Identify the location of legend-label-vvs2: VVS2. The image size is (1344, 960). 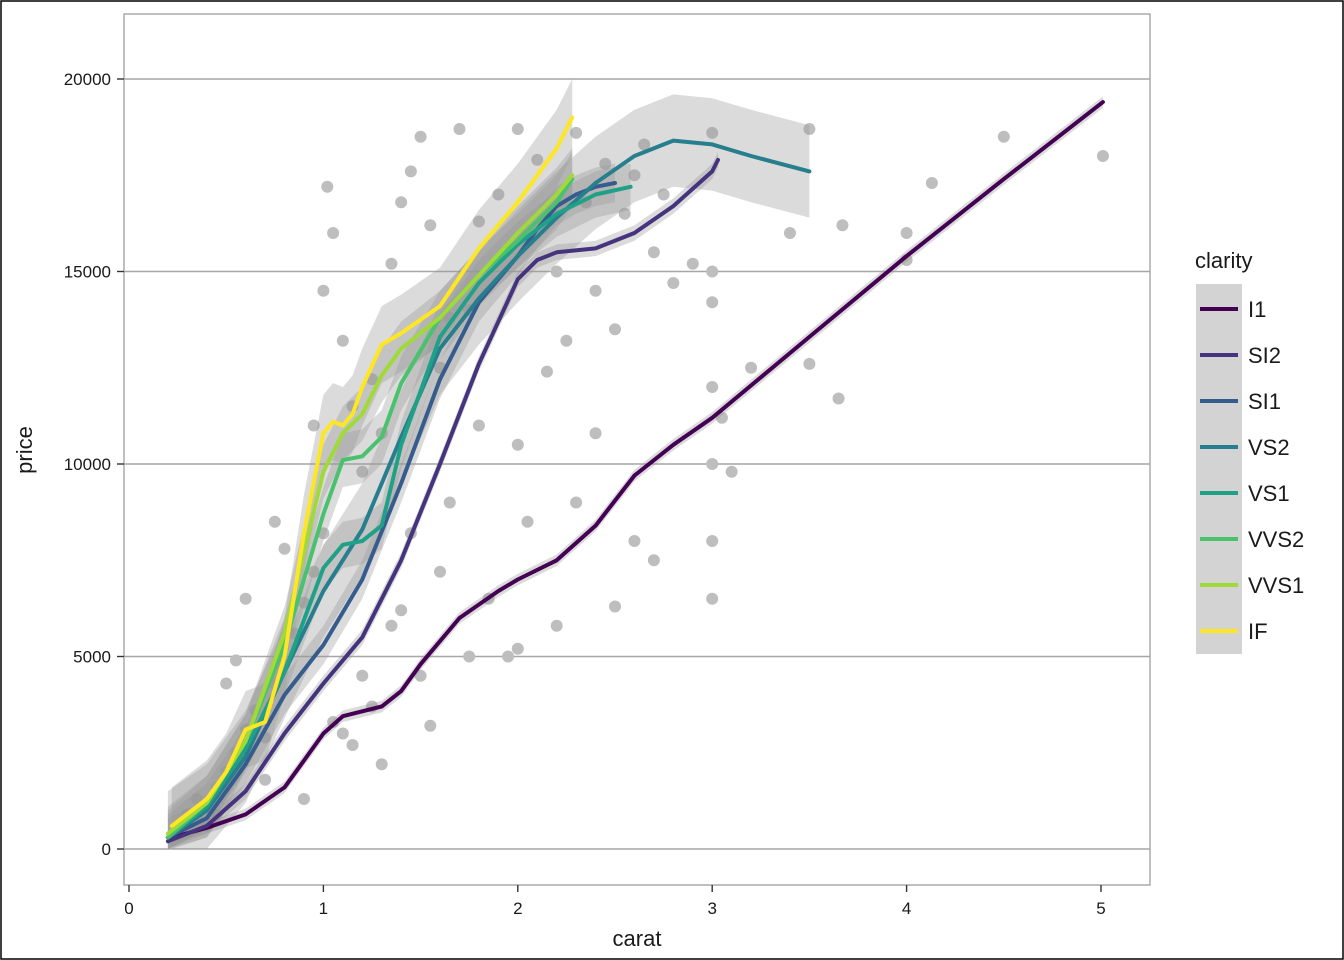
(1276, 539).